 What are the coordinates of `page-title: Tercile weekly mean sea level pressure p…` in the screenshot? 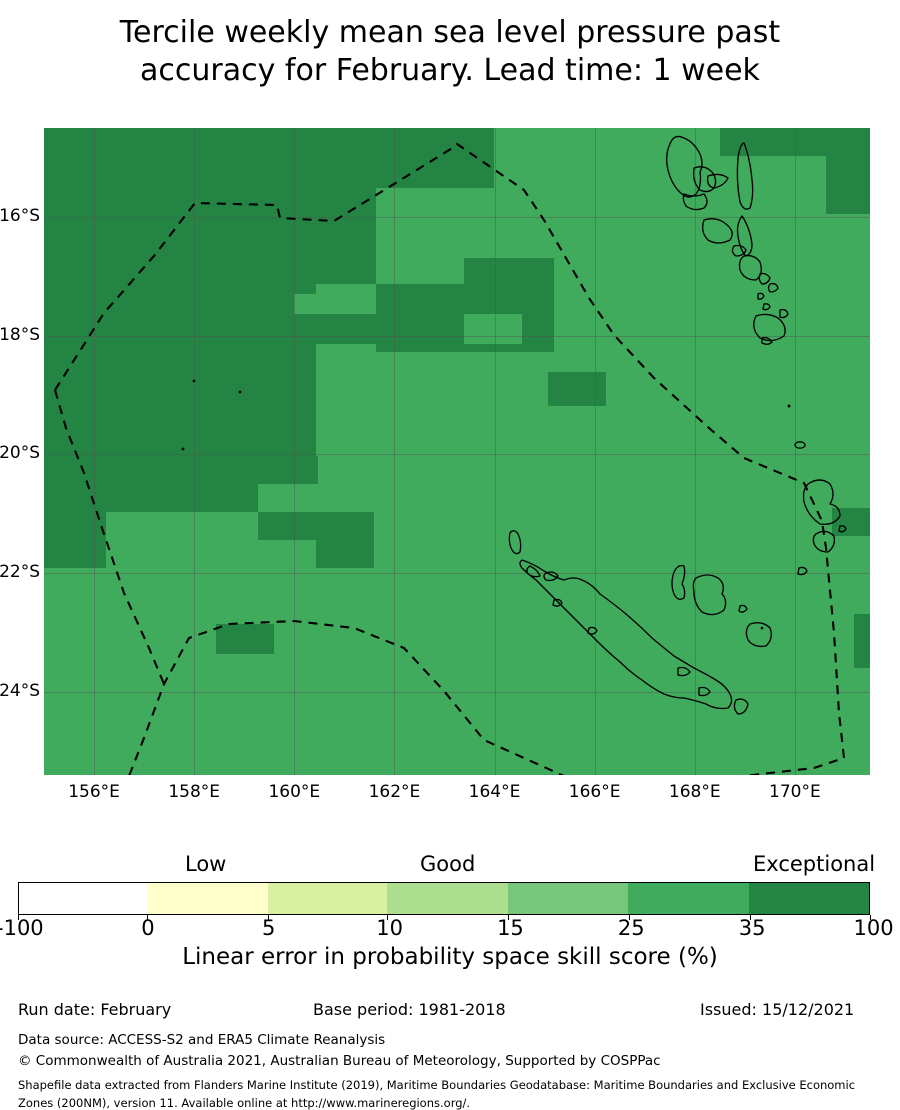 It's located at (450, 52).